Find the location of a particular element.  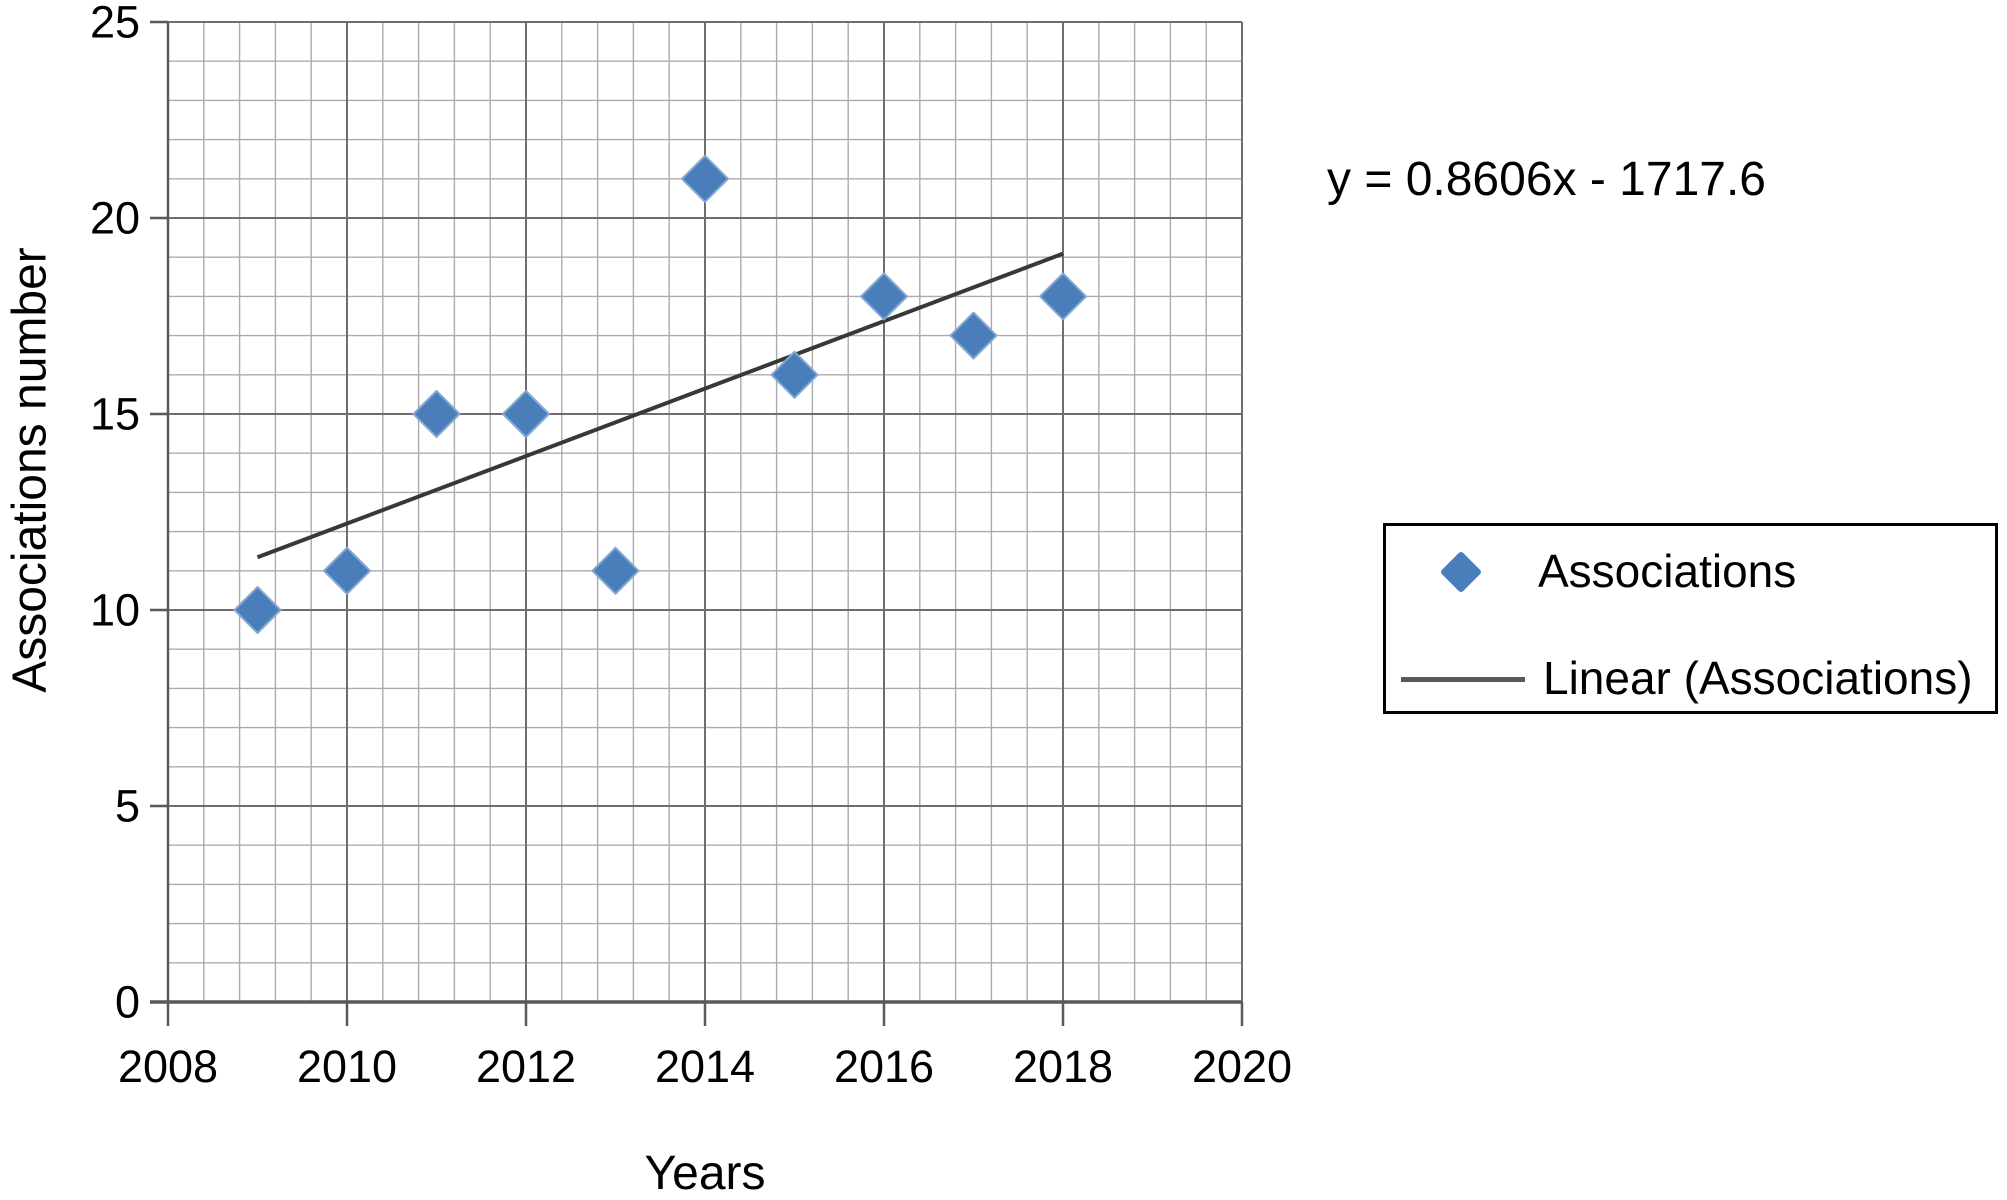

legend-label-associations: Associations is located at coordinates (1667, 571).